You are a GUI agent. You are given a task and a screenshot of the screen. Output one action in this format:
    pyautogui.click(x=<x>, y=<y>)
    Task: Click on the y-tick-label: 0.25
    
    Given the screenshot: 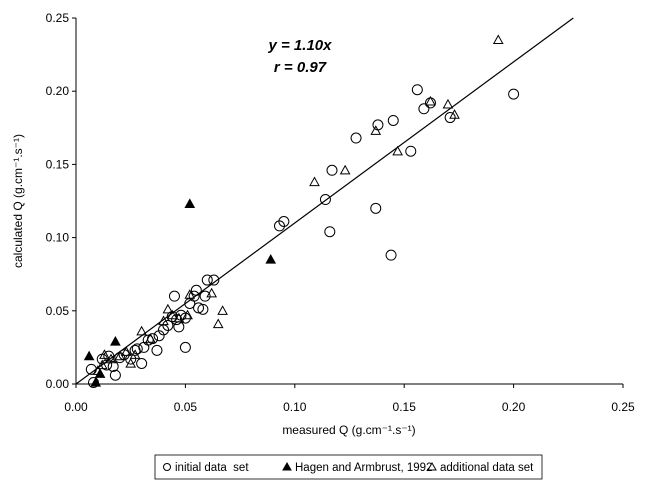 What is the action you would take?
    pyautogui.click(x=58, y=18)
    